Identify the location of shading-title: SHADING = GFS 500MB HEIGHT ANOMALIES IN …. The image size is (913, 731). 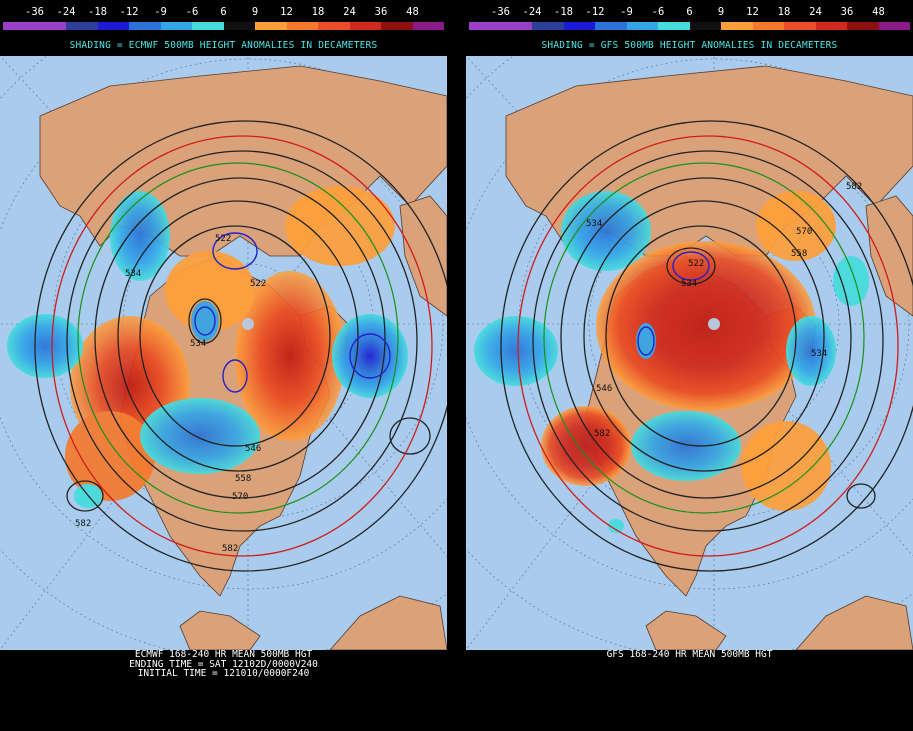
(689, 45).